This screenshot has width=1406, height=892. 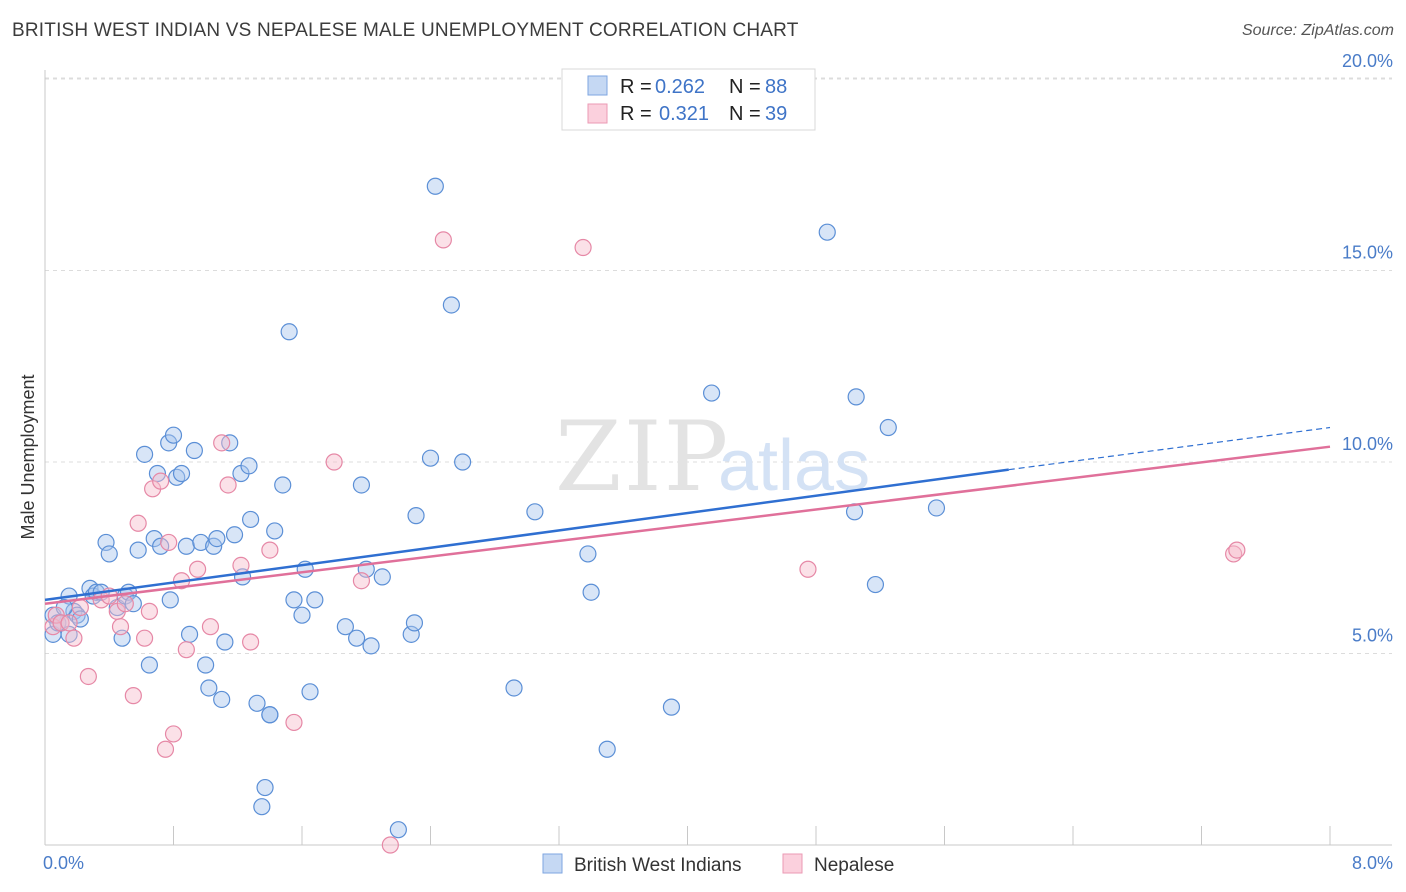 What do you see at coordinates (552, 863) in the screenshot?
I see `legend-swatch-british-west-indians` at bounding box center [552, 863].